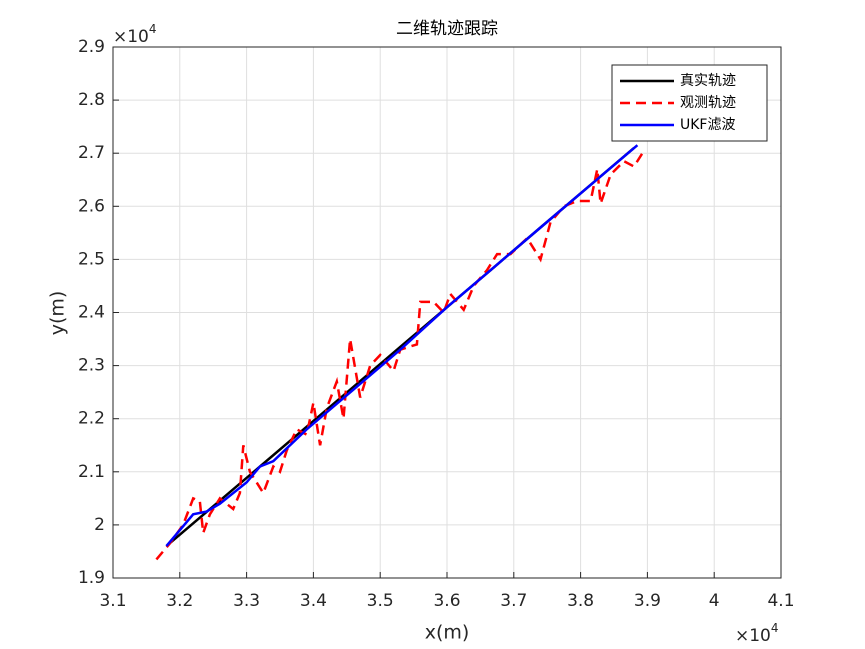 This screenshot has width=865, height=649. Describe the element at coordinates (447, 633) in the screenshot. I see `x-axis-label: x(m)` at that location.